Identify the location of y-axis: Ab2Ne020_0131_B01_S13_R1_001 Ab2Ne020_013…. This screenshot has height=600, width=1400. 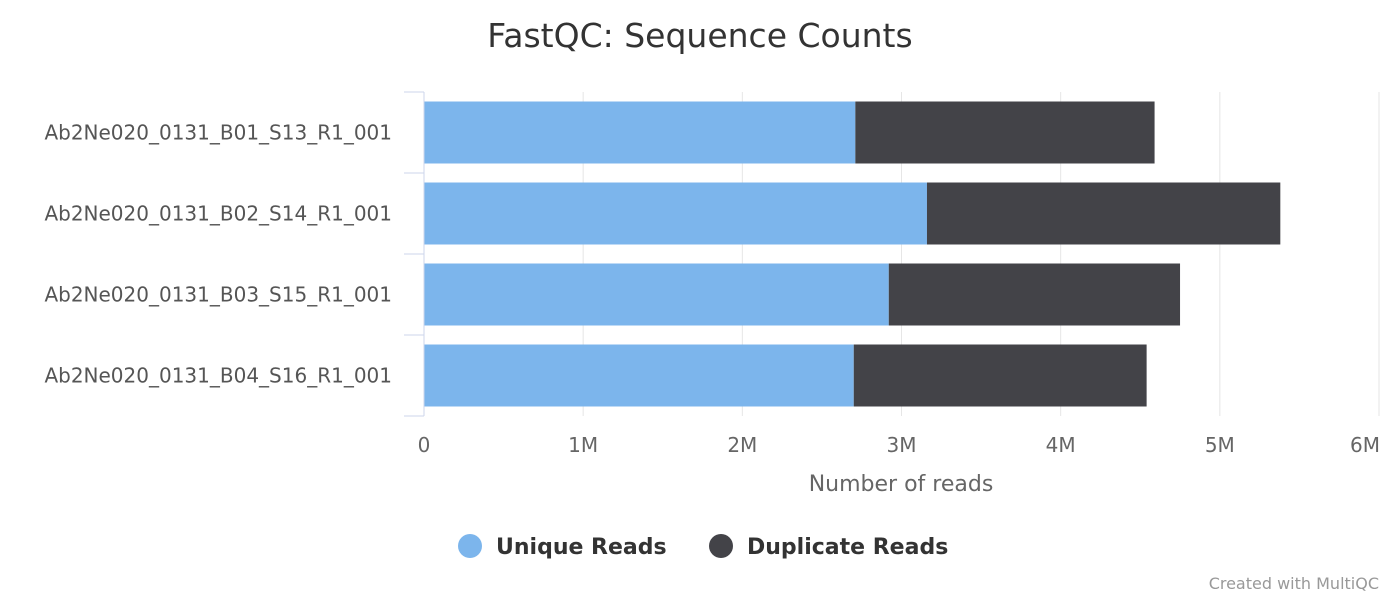
(234, 254).